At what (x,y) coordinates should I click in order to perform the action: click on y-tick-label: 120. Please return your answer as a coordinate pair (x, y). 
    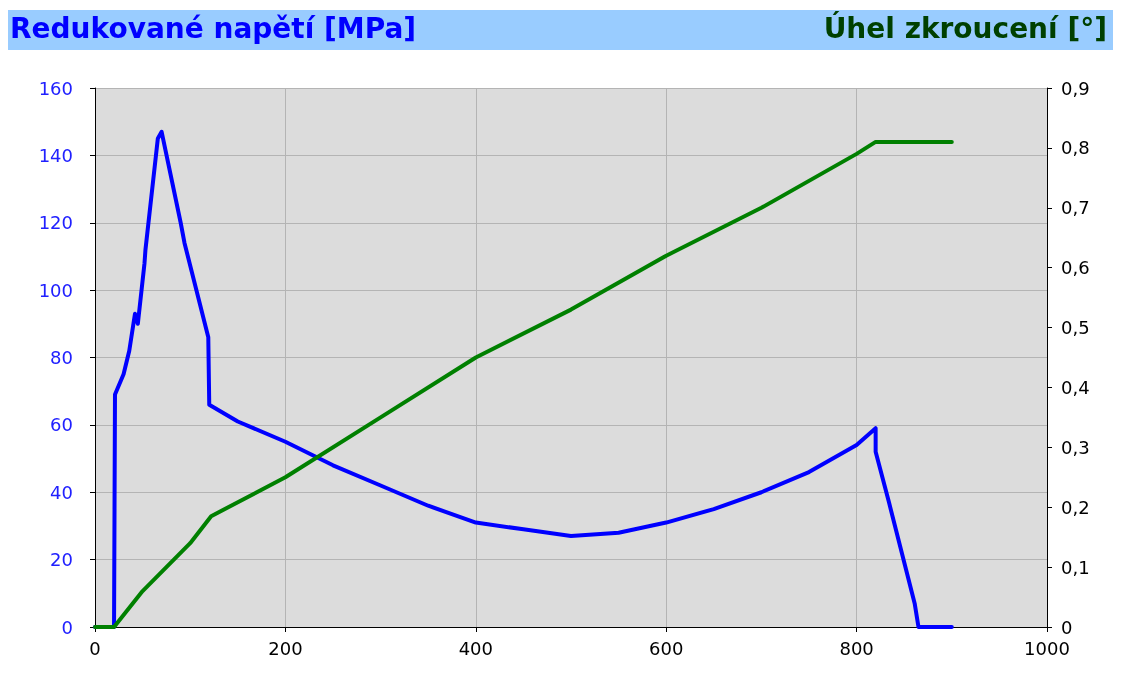
    Looking at the image, I should click on (55, 223).